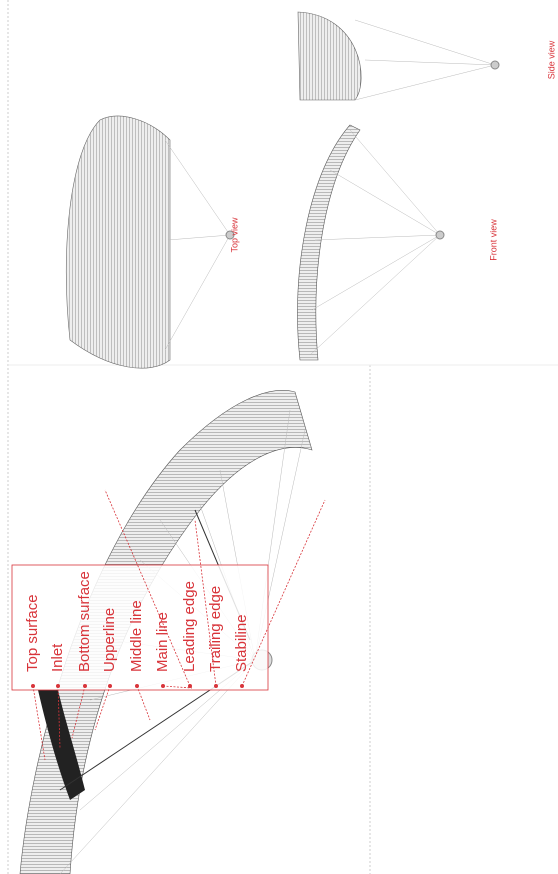 This screenshot has width=558, height=874. I want to click on label: Bottom surface, so click(84, 621).